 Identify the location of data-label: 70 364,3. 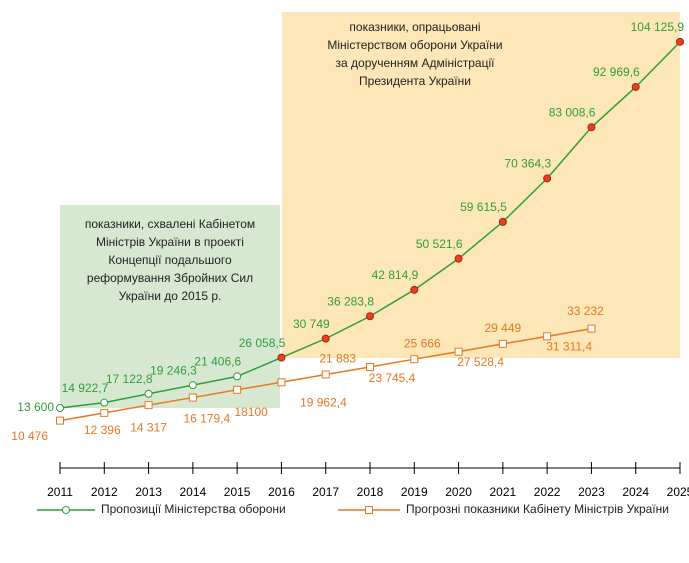
(527, 164).